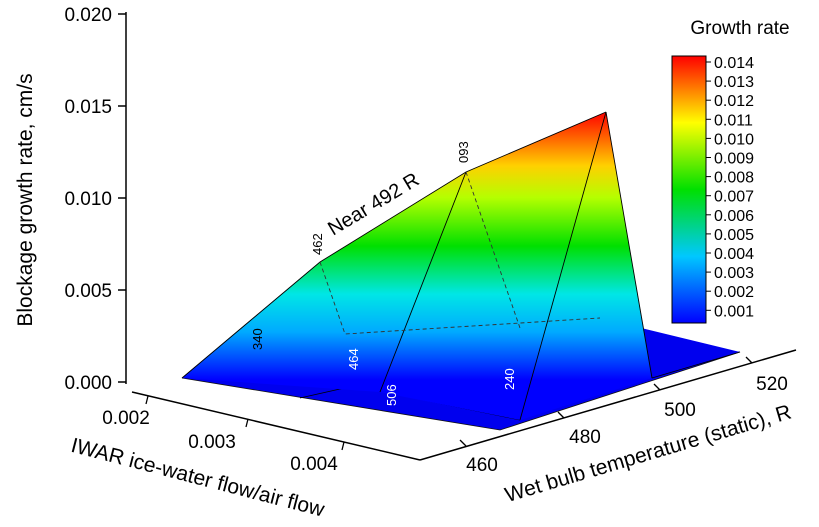 The width and height of the screenshot is (819, 527). What do you see at coordinates (734, 273) in the screenshot?
I see `colorbar-tick-label: 0.003` at bounding box center [734, 273].